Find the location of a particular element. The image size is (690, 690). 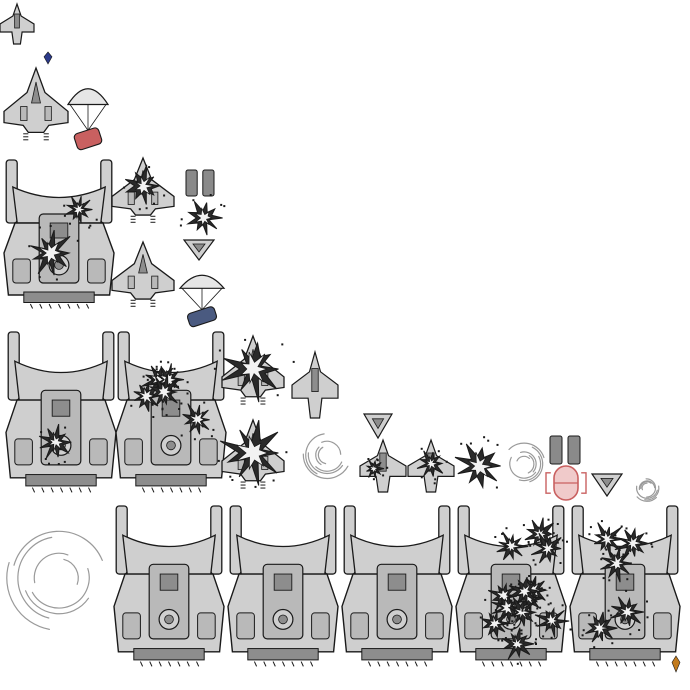

orange-gem-icon is located at coordinates (676, 664).